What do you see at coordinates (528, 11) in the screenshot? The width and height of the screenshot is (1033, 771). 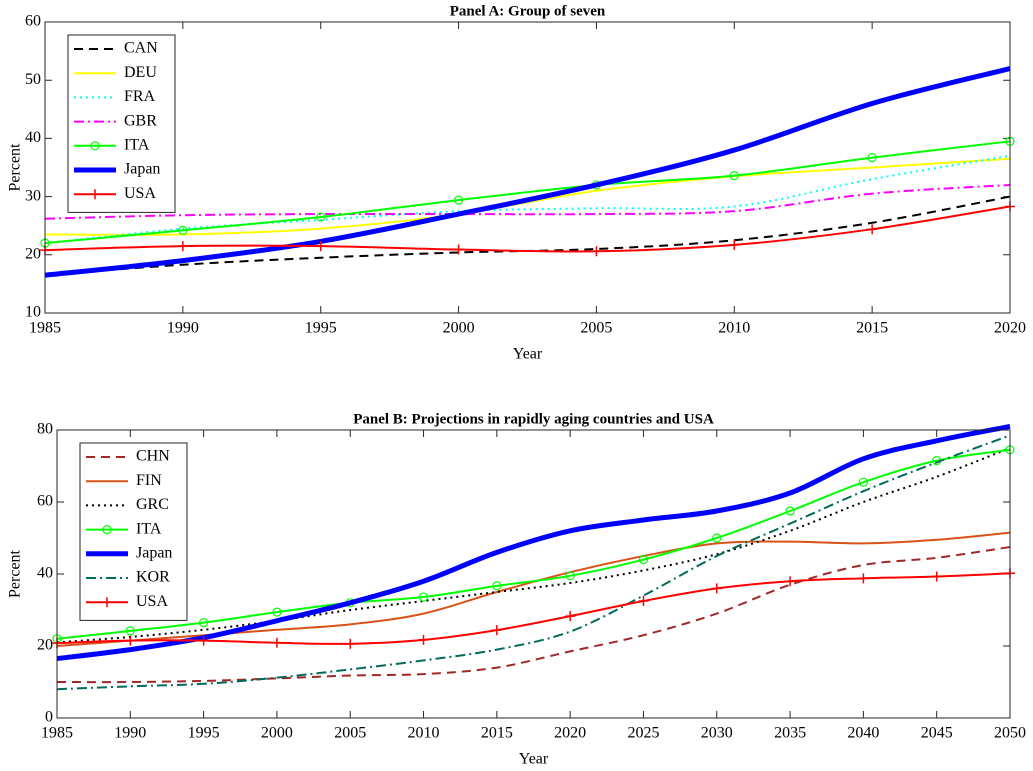 I see `chart-title: Panel A: Group of seven` at bounding box center [528, 11].